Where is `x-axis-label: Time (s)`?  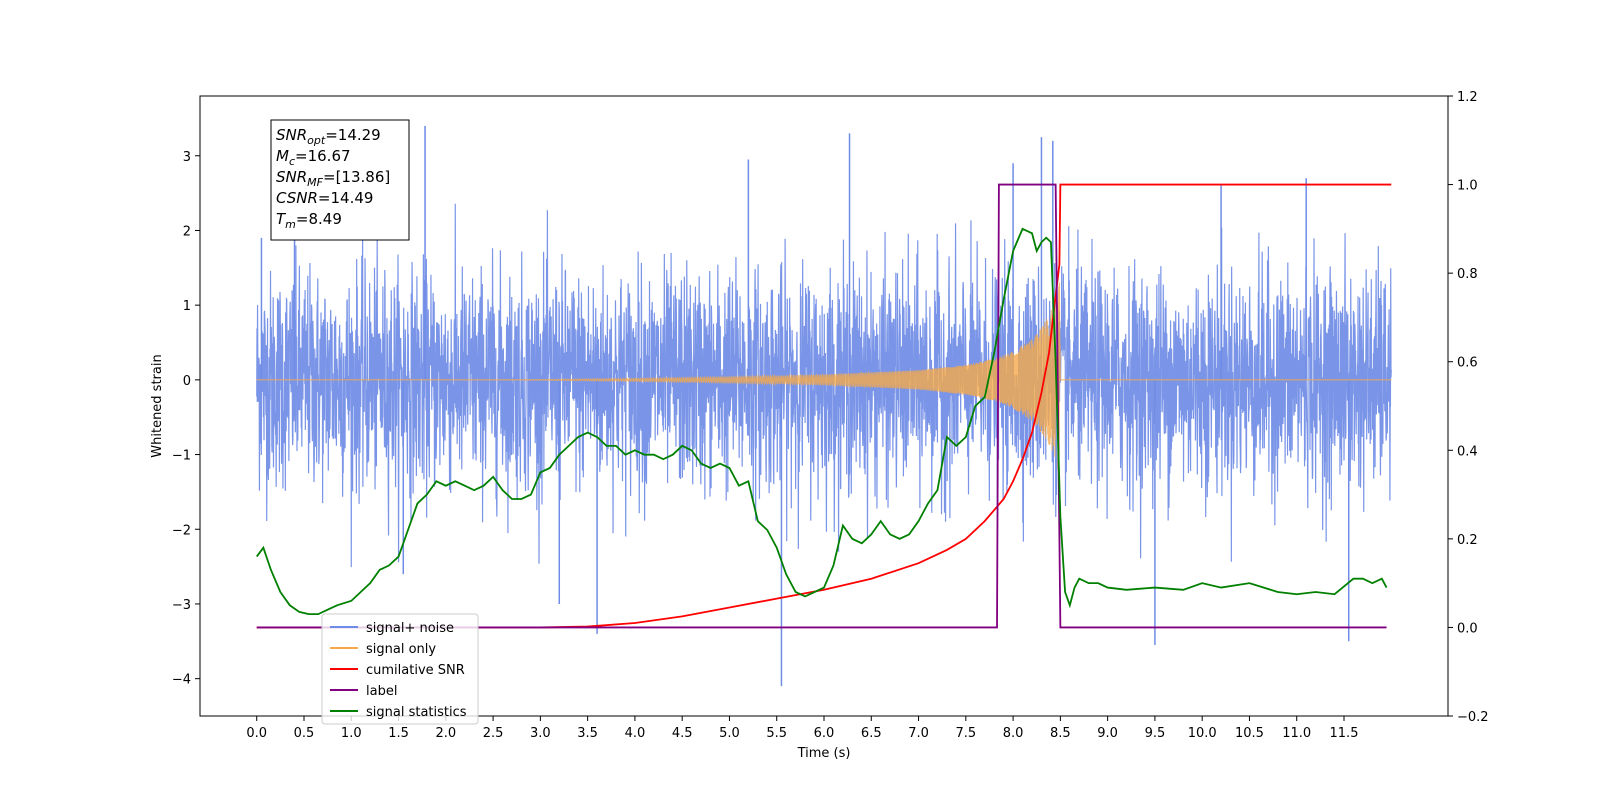
x-axis-label: Time (s) is located at coordinates (824, 753).